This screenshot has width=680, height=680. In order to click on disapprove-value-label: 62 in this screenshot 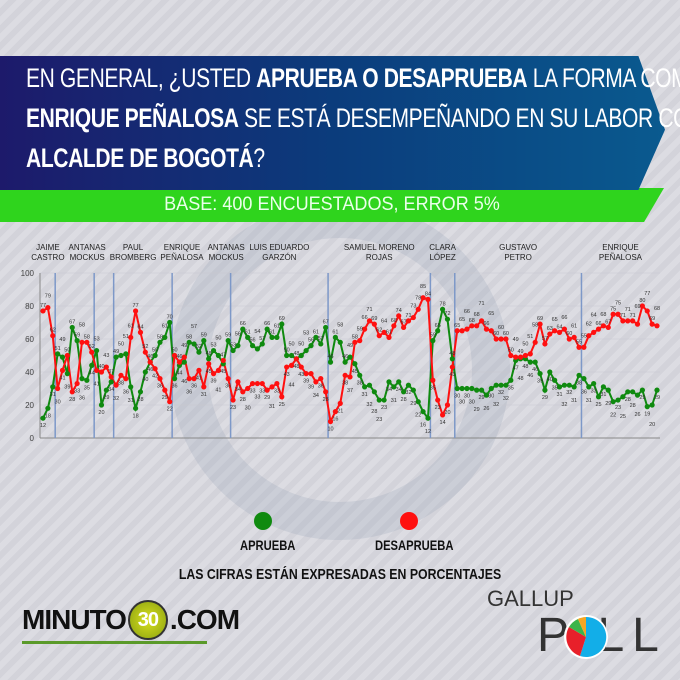, I will do `click(589, 325)`.